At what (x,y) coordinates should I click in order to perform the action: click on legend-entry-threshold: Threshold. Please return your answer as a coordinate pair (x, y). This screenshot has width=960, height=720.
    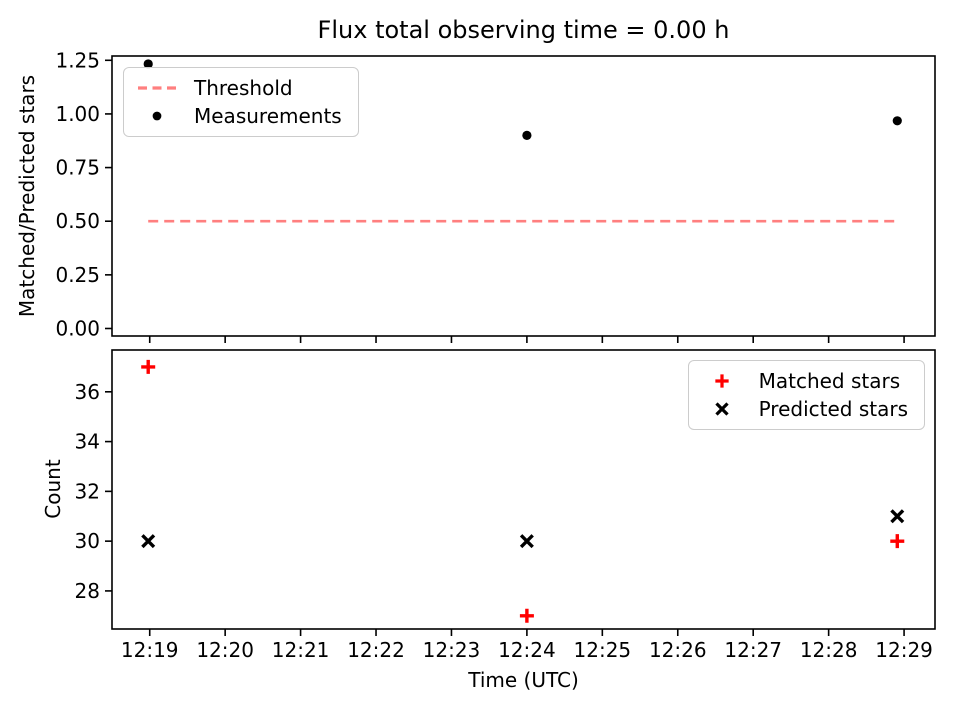
    Looking at the image, I should click on (238, 88).